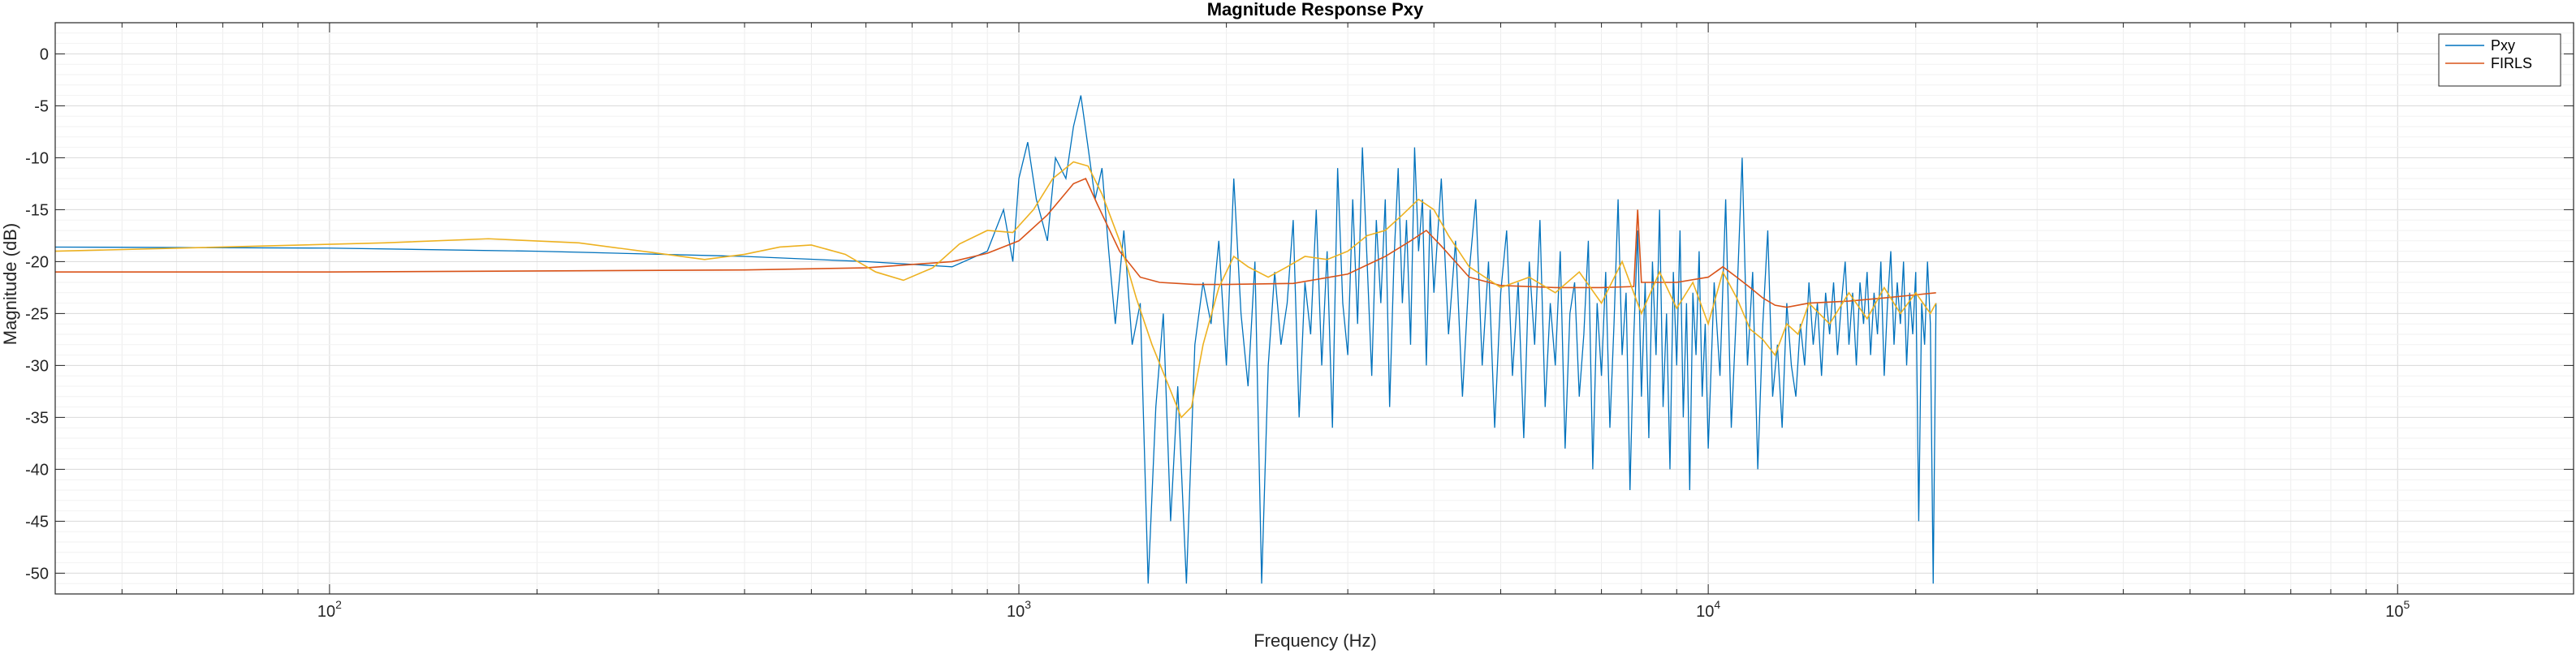 This screenshot has width=2576, height=654. Describe the element at coordinates (37, 470) in the screenshot. I see `y-tick-label: -40` at that location.